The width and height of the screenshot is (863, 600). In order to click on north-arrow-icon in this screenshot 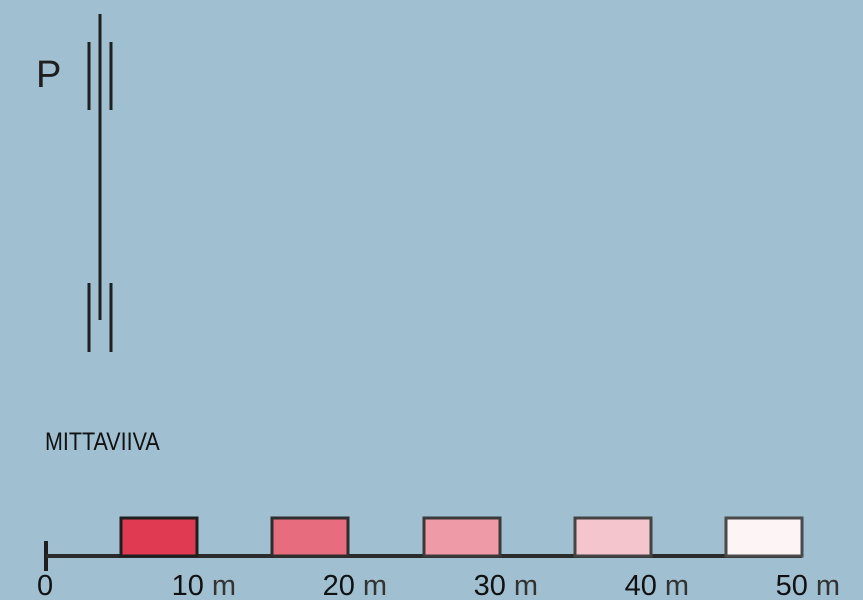, I will do `click(100, 183)`.